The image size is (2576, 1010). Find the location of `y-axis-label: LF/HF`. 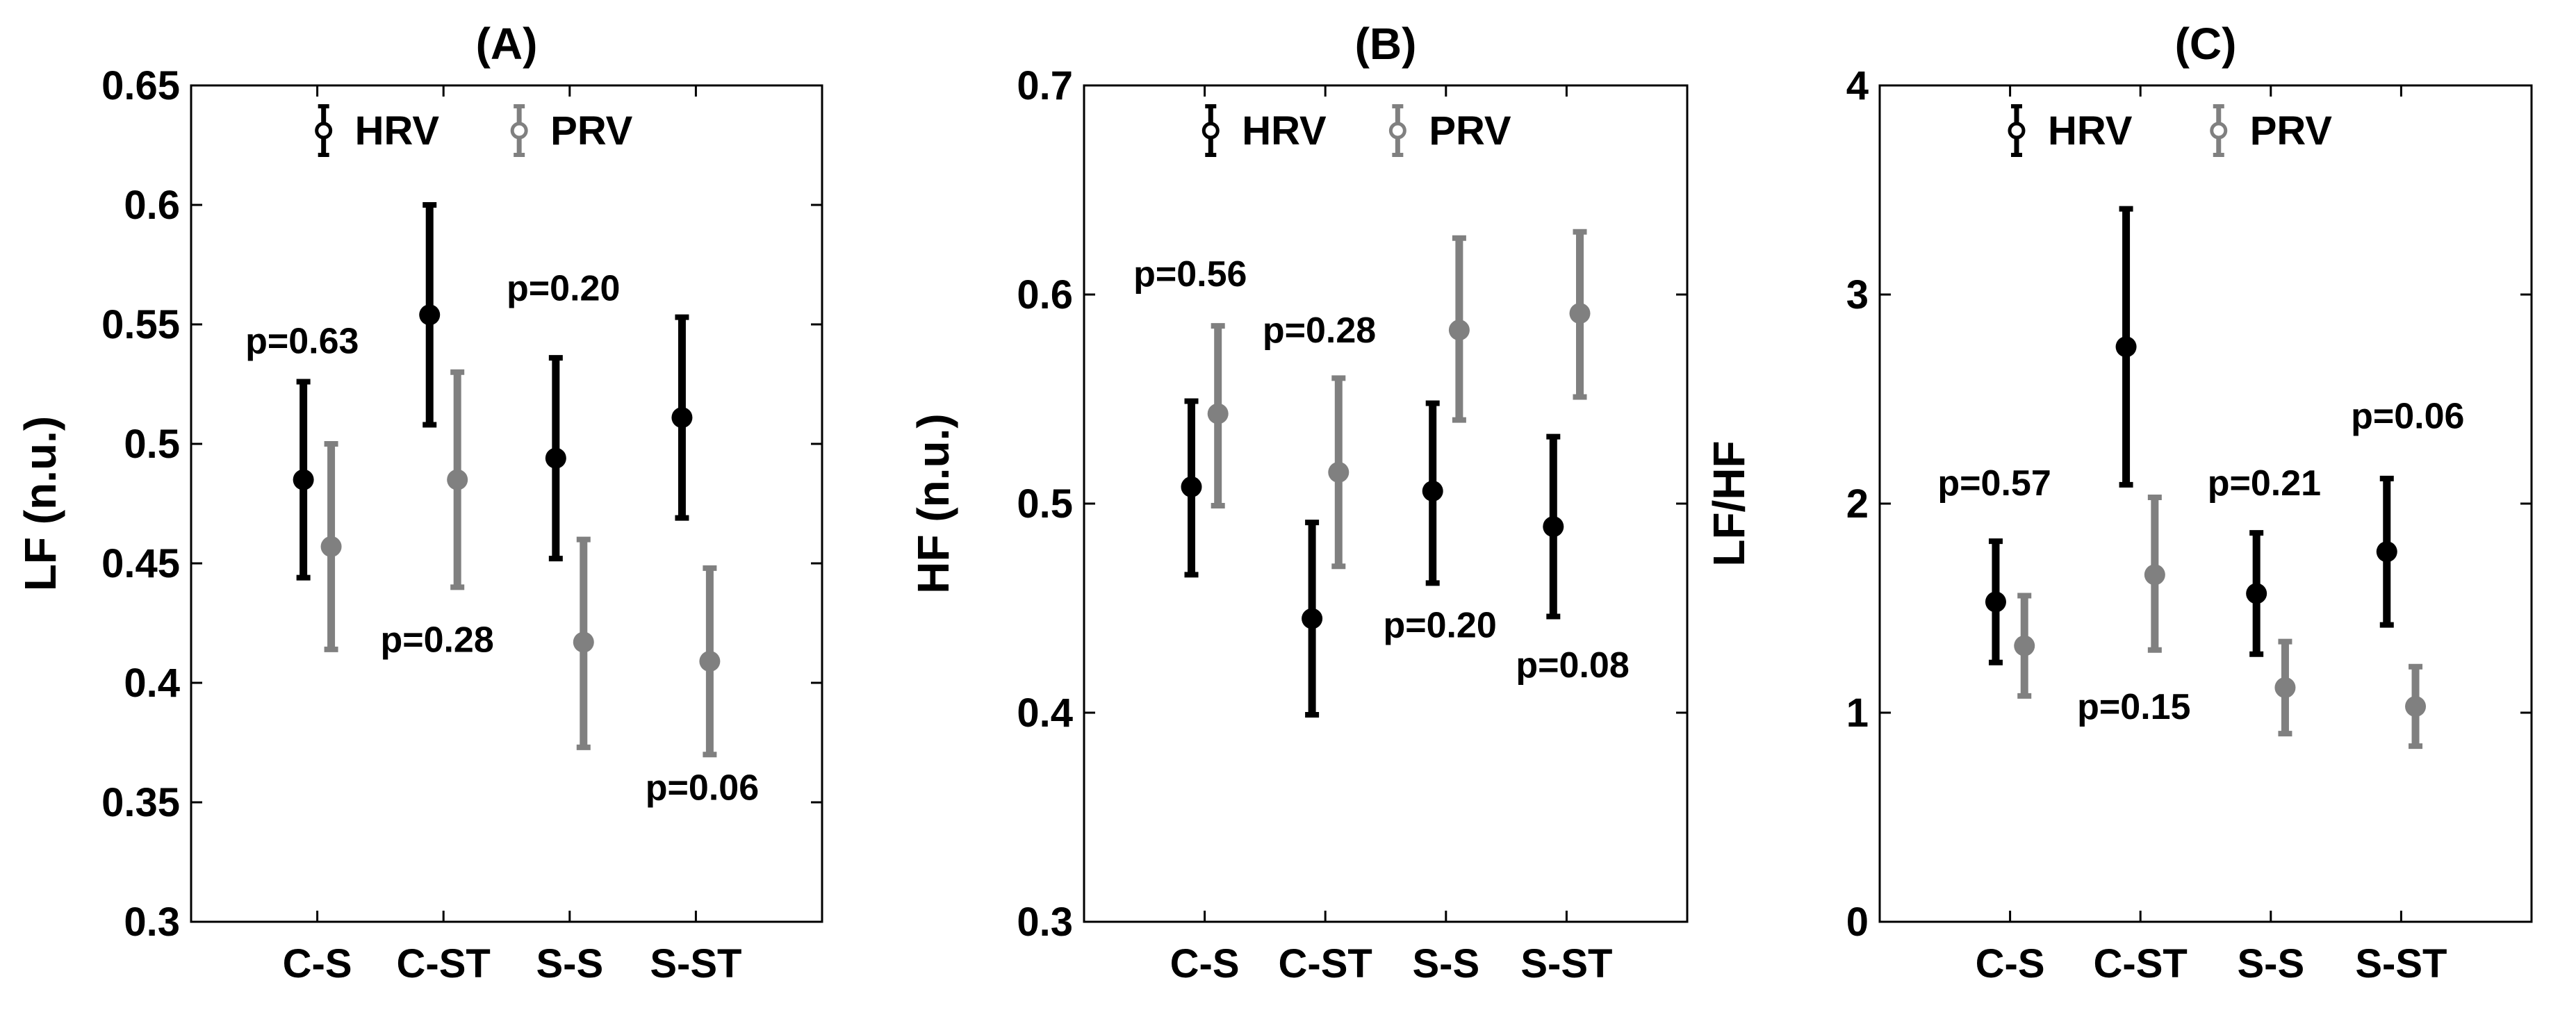

y-axis-label: LF/HF is located at coordinates (1729, 503).